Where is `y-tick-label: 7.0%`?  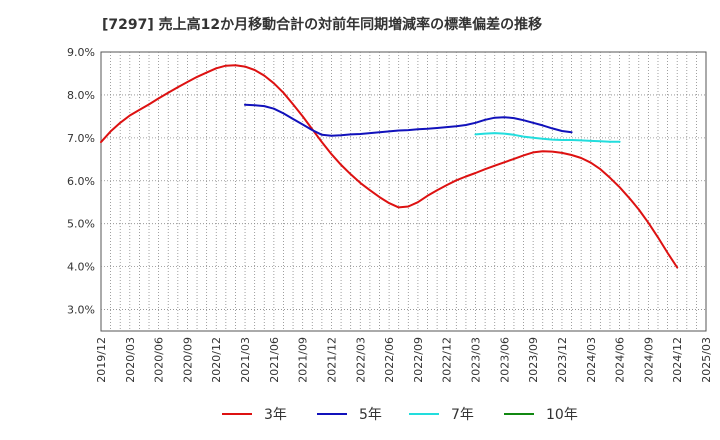 y-tick-label: 7.0% is located at coordinates (81, 138).